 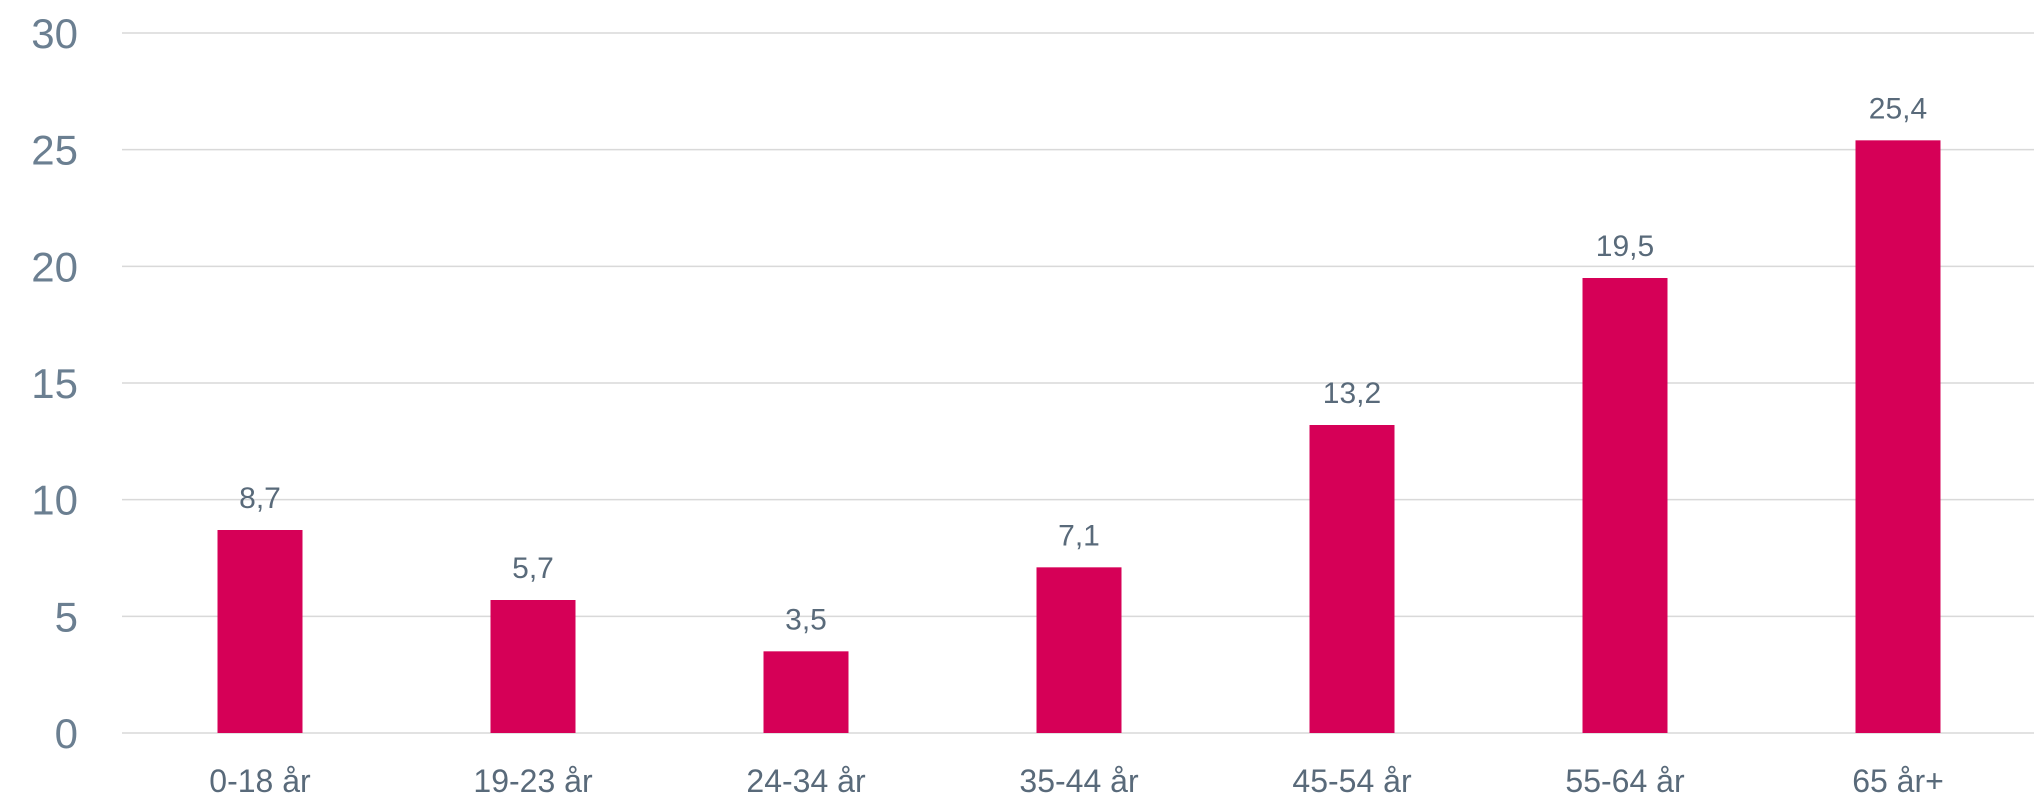 What do you see at coordinates (1079, 780) in the screenshot?
I see `x-tick-label: 35-44 år` at bounding box center [1079, 780].